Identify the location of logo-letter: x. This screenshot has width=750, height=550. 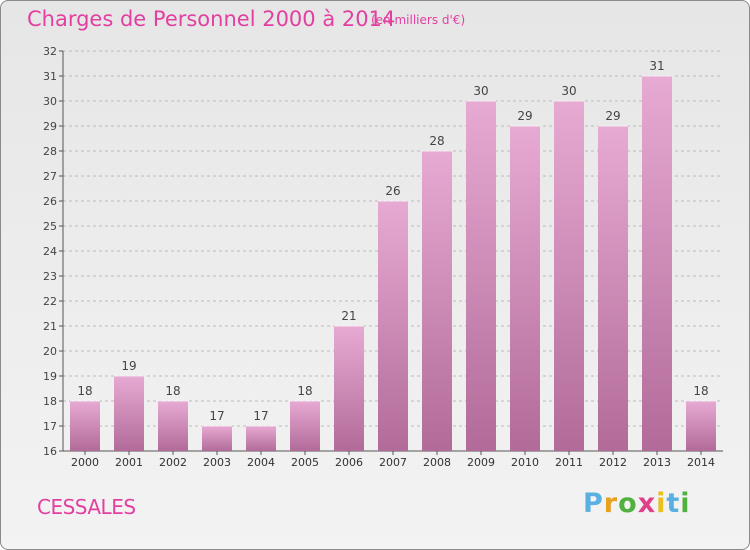
(647, 503).